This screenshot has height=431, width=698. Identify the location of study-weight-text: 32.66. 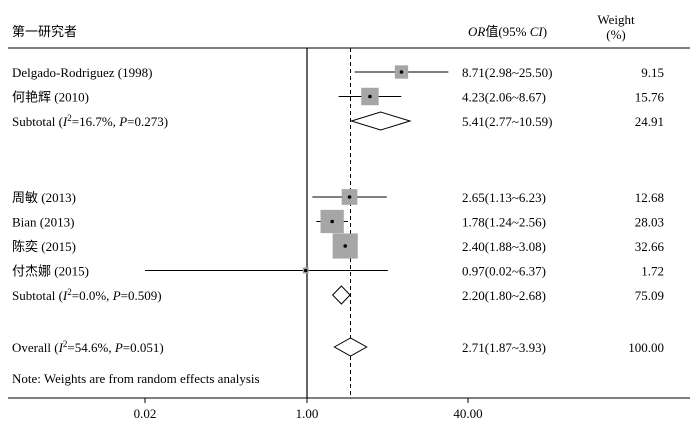
(650, 246).